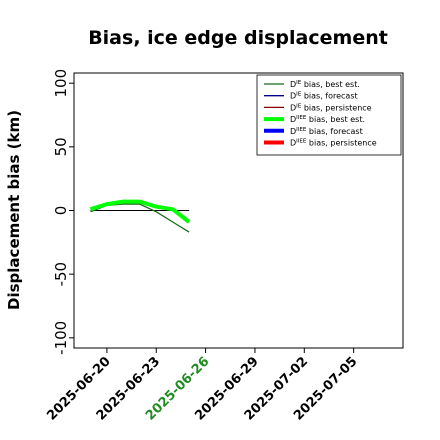 This screenshot has height=440, width=440. What do you see at coordinates (61, 338) in the screenshot?
I see `y-tick-label: -100` at bounding box center [61, 338].